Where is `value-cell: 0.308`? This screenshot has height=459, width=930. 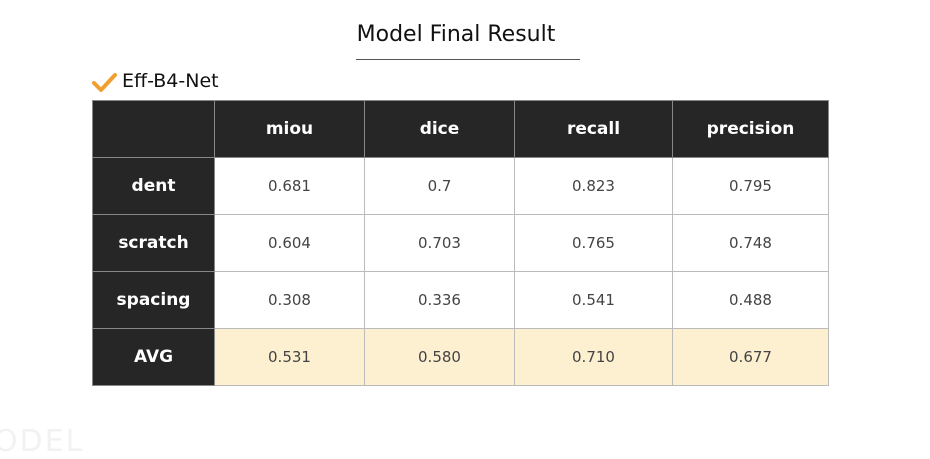
value-cell: 0.308 is located at coordinates (289, 300).